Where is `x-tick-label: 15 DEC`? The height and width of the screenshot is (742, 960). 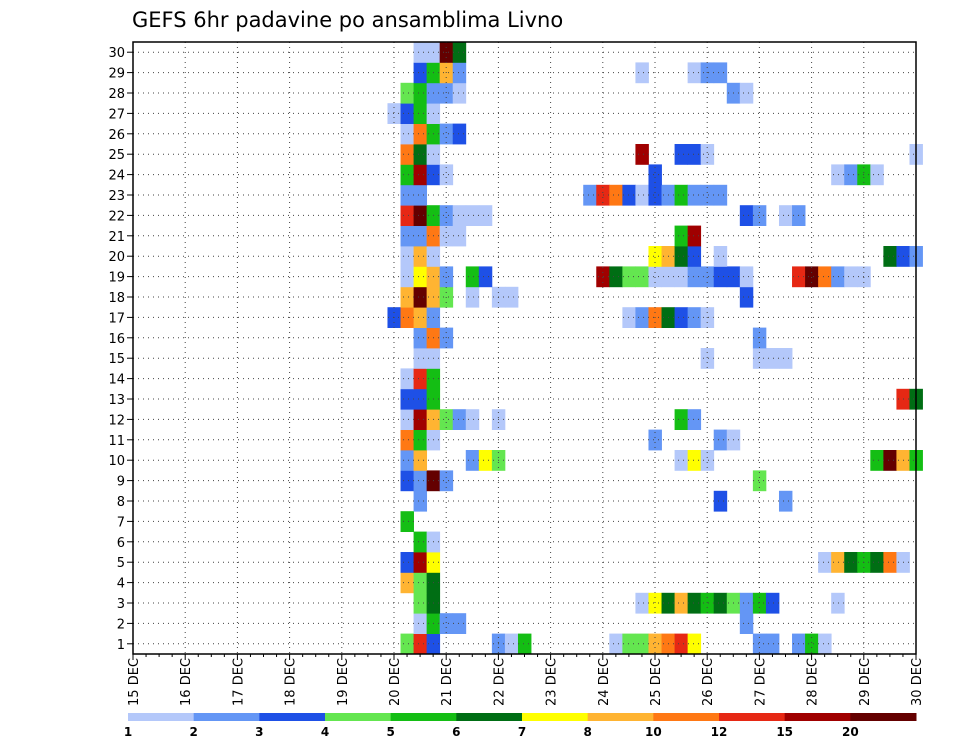 x-tick-label: 15 DEC is located at coordinates (134, 682).